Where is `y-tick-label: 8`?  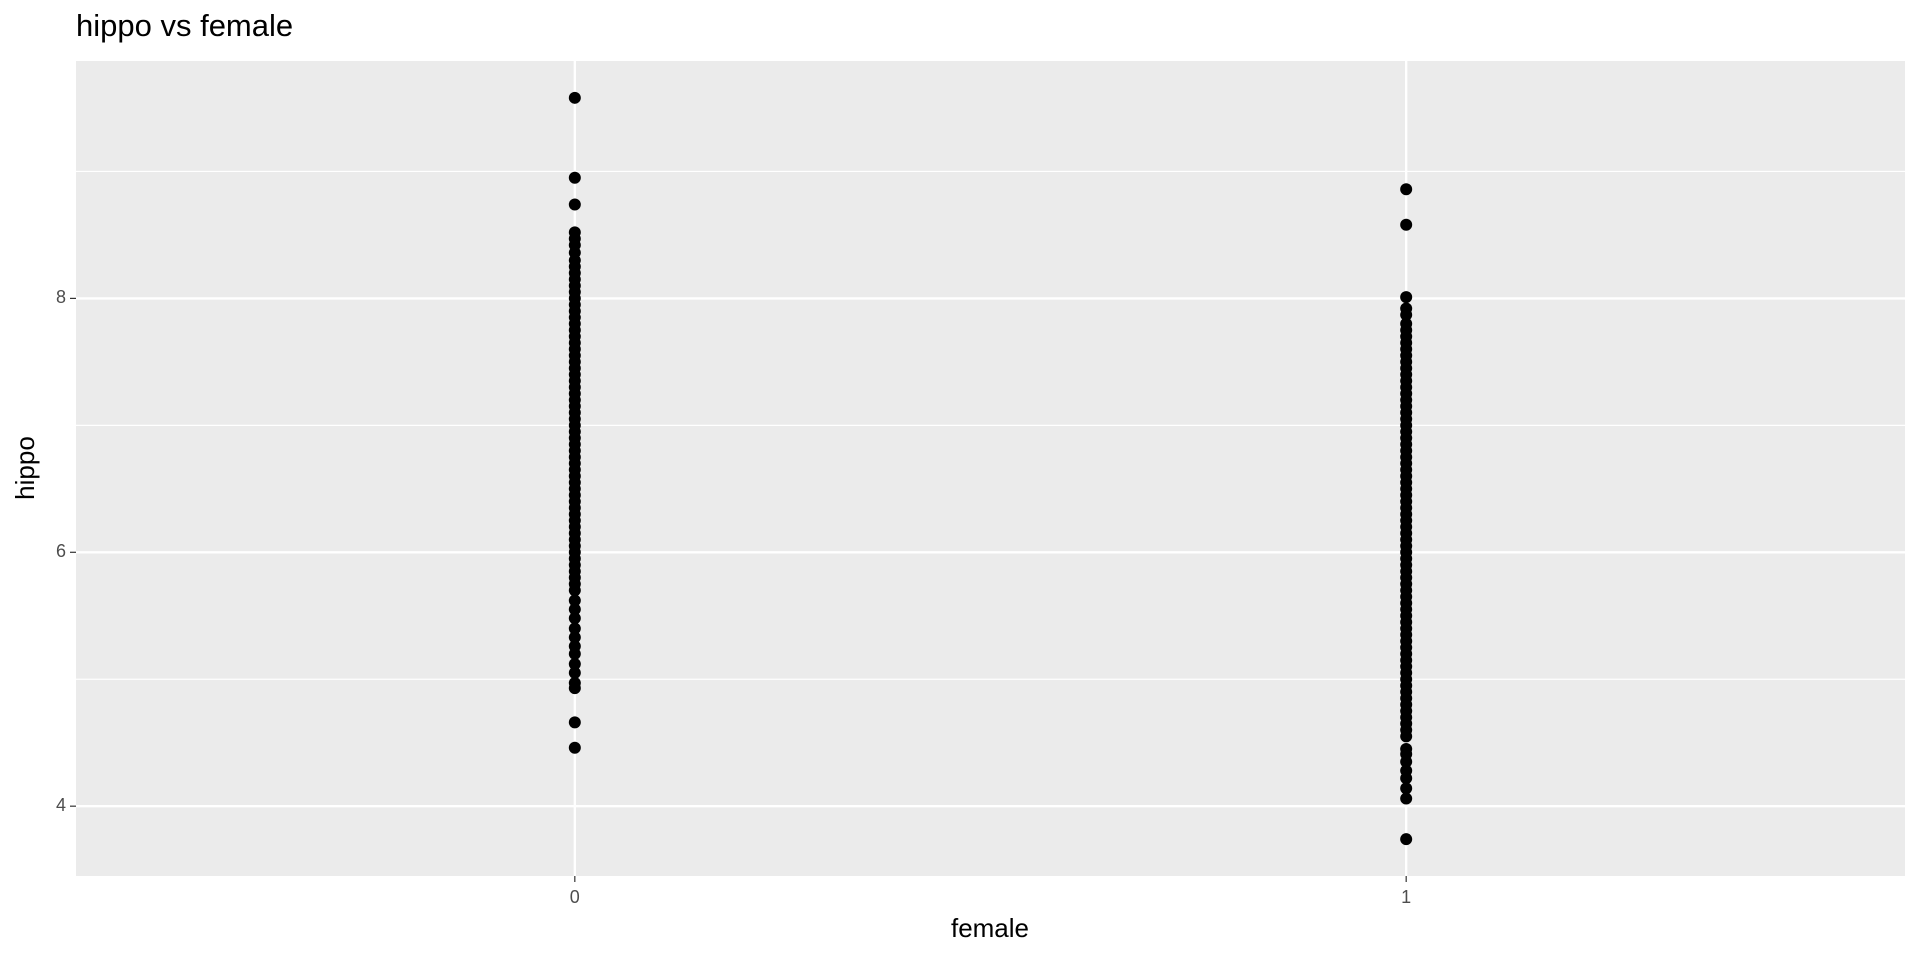 y-tick-label: 8 is located at coordinates (61, 297).